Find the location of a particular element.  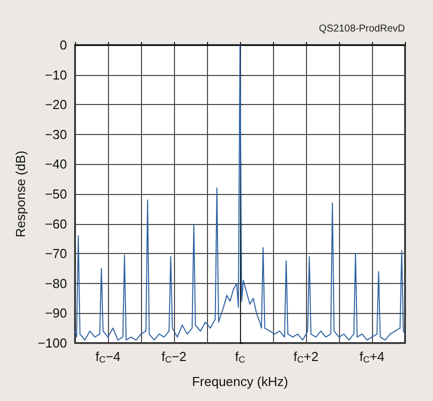

x-axis-title: Frequency (kHz) is located at coordinates (240, 381).